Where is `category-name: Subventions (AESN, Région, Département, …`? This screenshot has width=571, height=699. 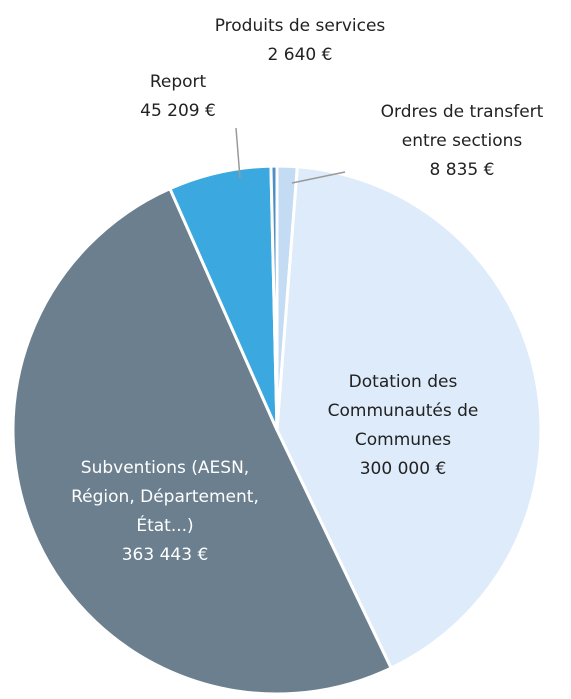 category-name: Subventions (AESN, Région, Département, … is located at coordinates (165, 497).